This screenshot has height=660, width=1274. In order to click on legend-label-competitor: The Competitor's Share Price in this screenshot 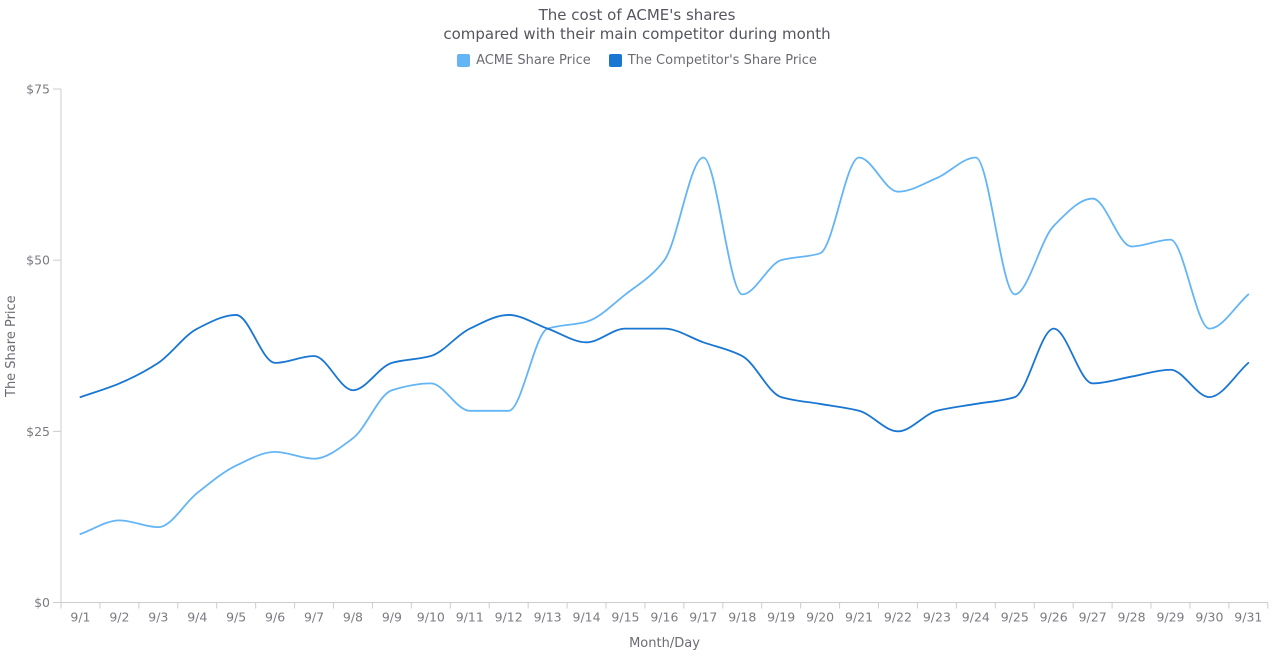, I will do `click(722, 60)`.